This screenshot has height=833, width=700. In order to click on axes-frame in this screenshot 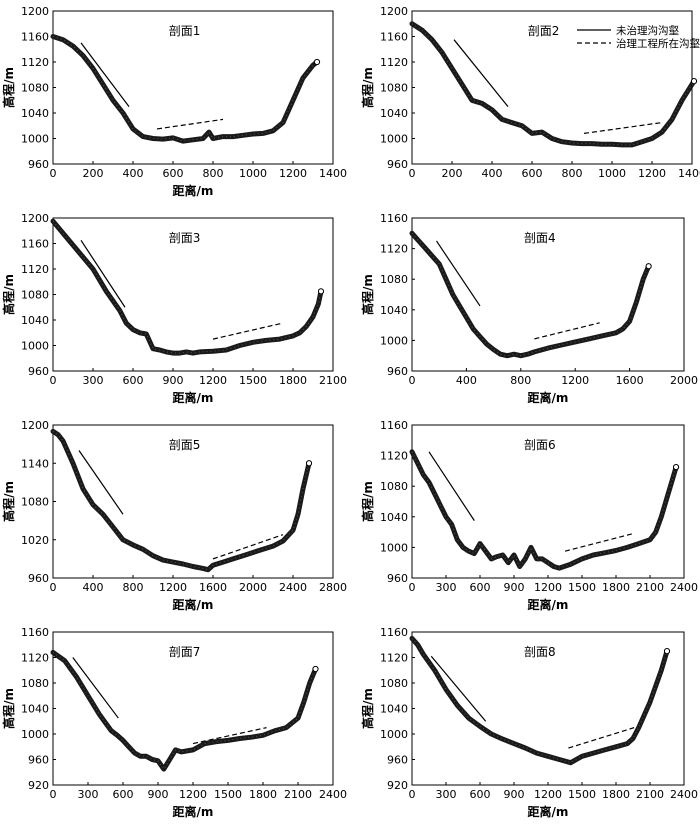, I will do `click(548, 294)`.